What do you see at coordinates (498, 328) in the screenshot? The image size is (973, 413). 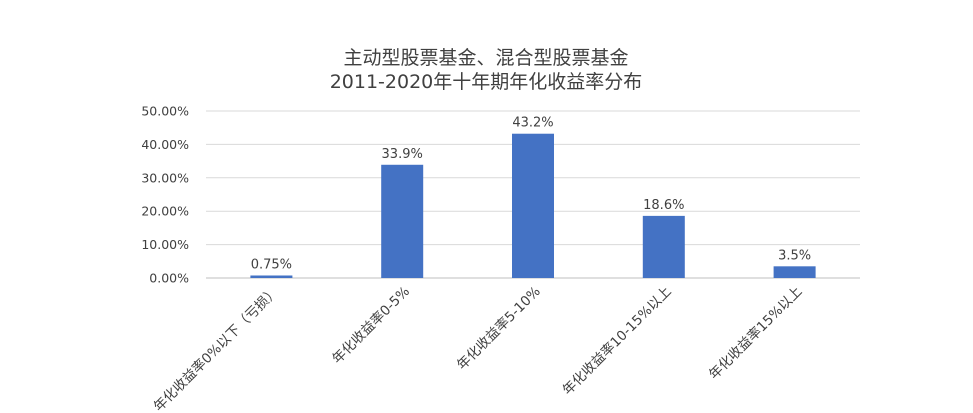 I see `x-tick-label: 年化收益率5-10%` at bounding box center [498, 328].